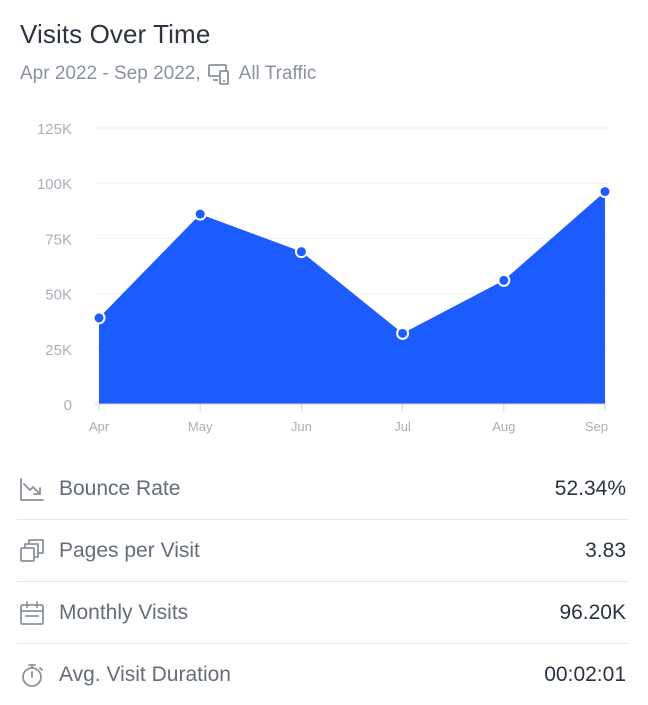 The height and width of the screenshot is (705, 648). Describe the element at coordinates (219, 74) in the screenshot. I see `devices-icon` at that location.